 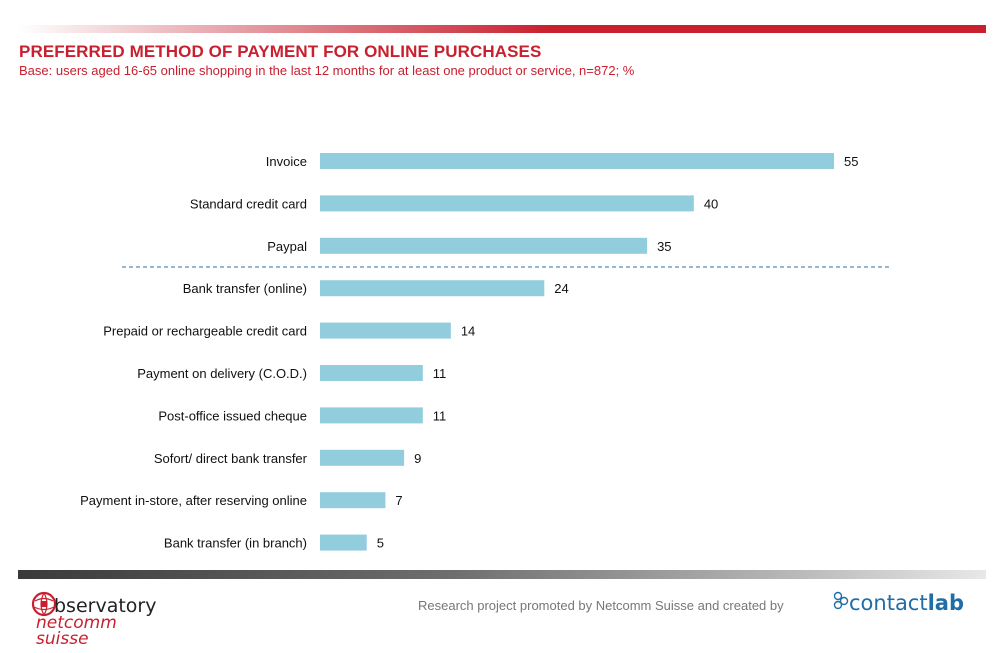 What do you see at coordinates (851, 161) in the screenshot?
I see `value-label: 55` at bounding box center [851, 161].